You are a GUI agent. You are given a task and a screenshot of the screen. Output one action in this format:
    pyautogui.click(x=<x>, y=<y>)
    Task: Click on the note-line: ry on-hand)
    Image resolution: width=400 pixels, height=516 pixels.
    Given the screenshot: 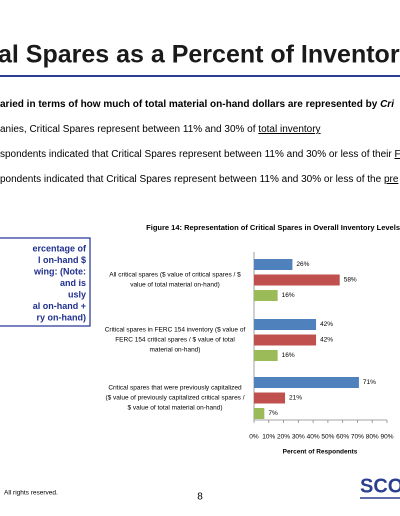 What is the action you would take?
    pyautogui.click(x=62, y=317)
    